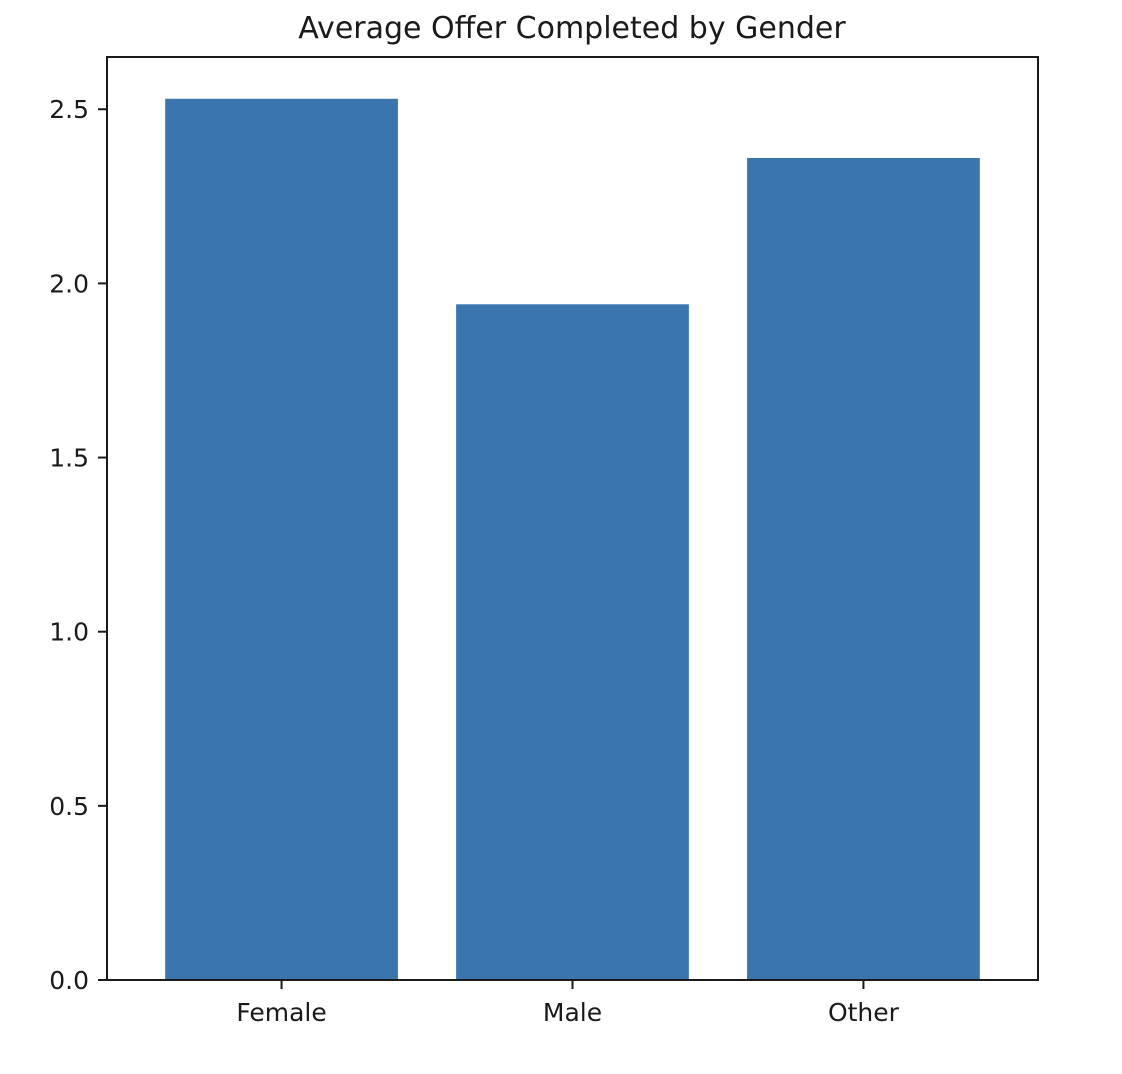 The image size is (1122, 1074). Describe the element at coordinates (572, 1012) in the screenshot. I see `x-tick-label-male: Male` at that location.